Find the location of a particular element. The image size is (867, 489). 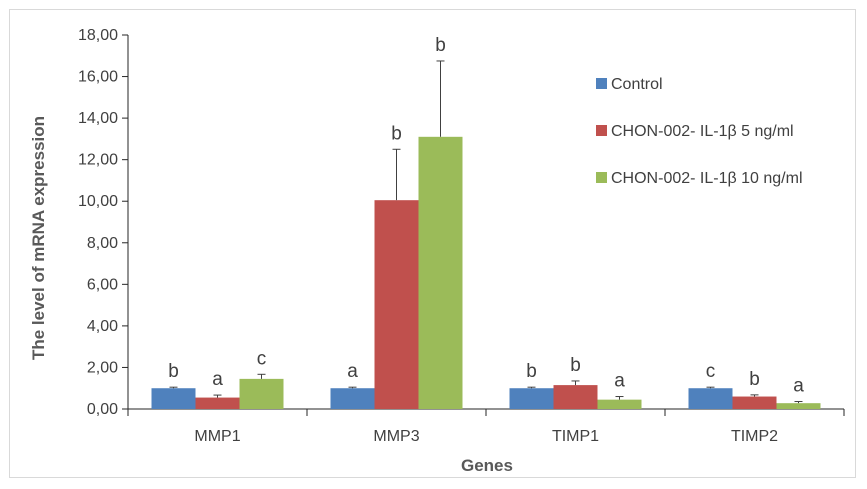

legend-label: CHON-002- IL-1β 5 ng/ml is located at coordinates (702, 131).